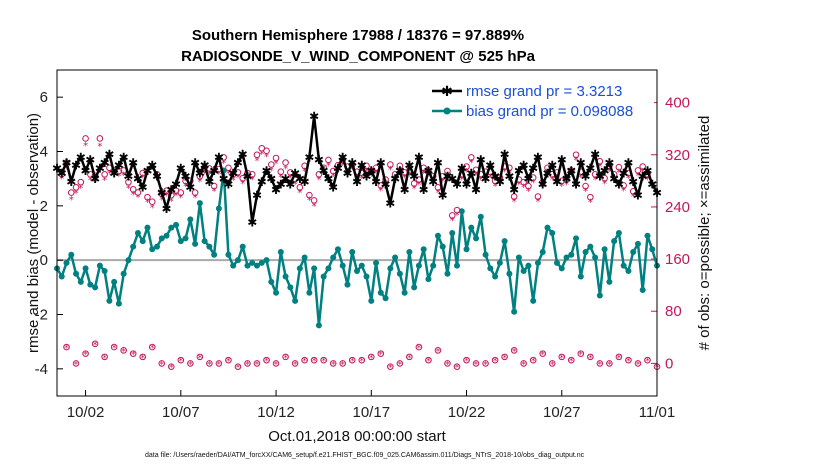  What do you see at coordinates (673, 311) in the screenshot?
I see `y2-tick-label: 80` at bounding box center [673, 311].